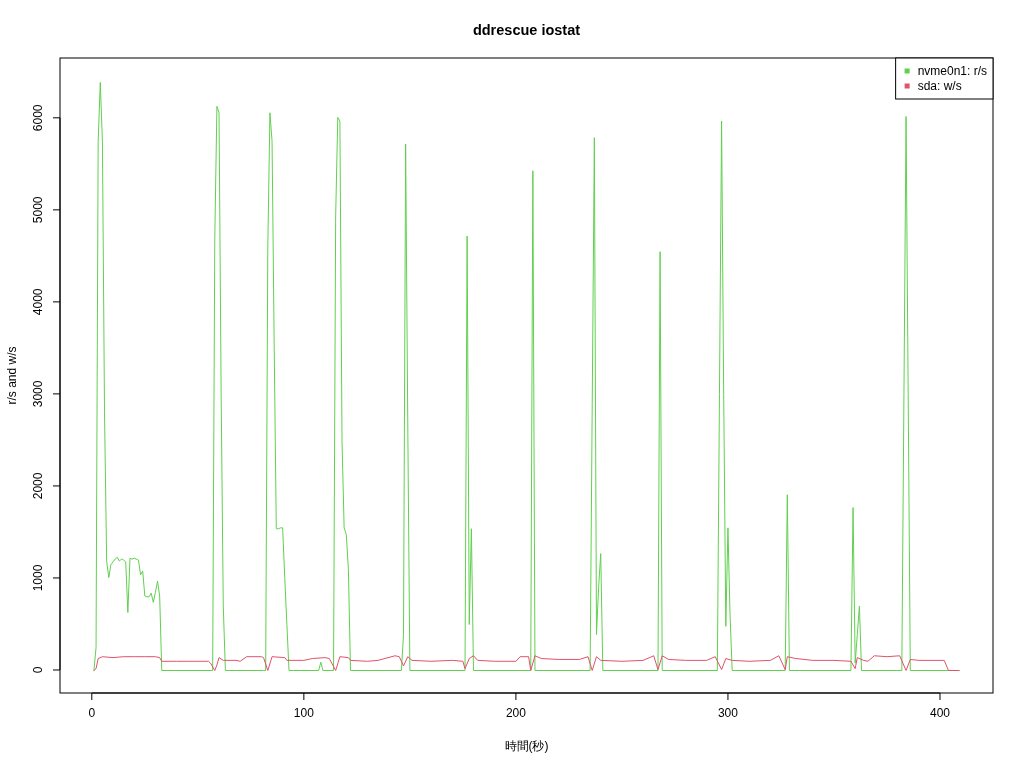  Describe the element at coordinates (38, 578) in the screenshot. I see `y-tick-label: 1000` at that location.